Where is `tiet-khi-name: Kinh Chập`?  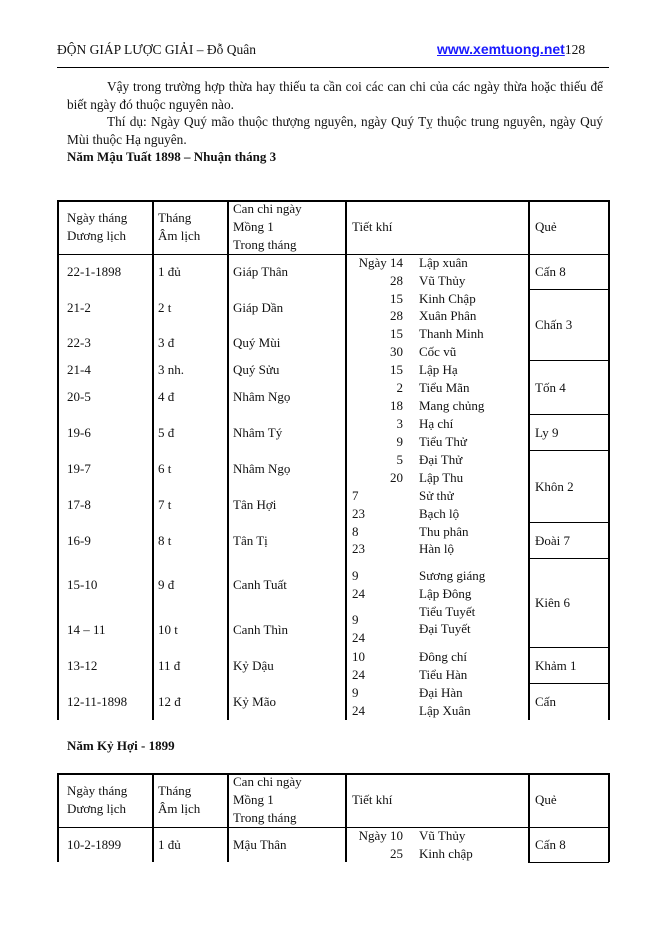 tiet-khi-name: Kinh Chập is located at coordinates (447, 298).